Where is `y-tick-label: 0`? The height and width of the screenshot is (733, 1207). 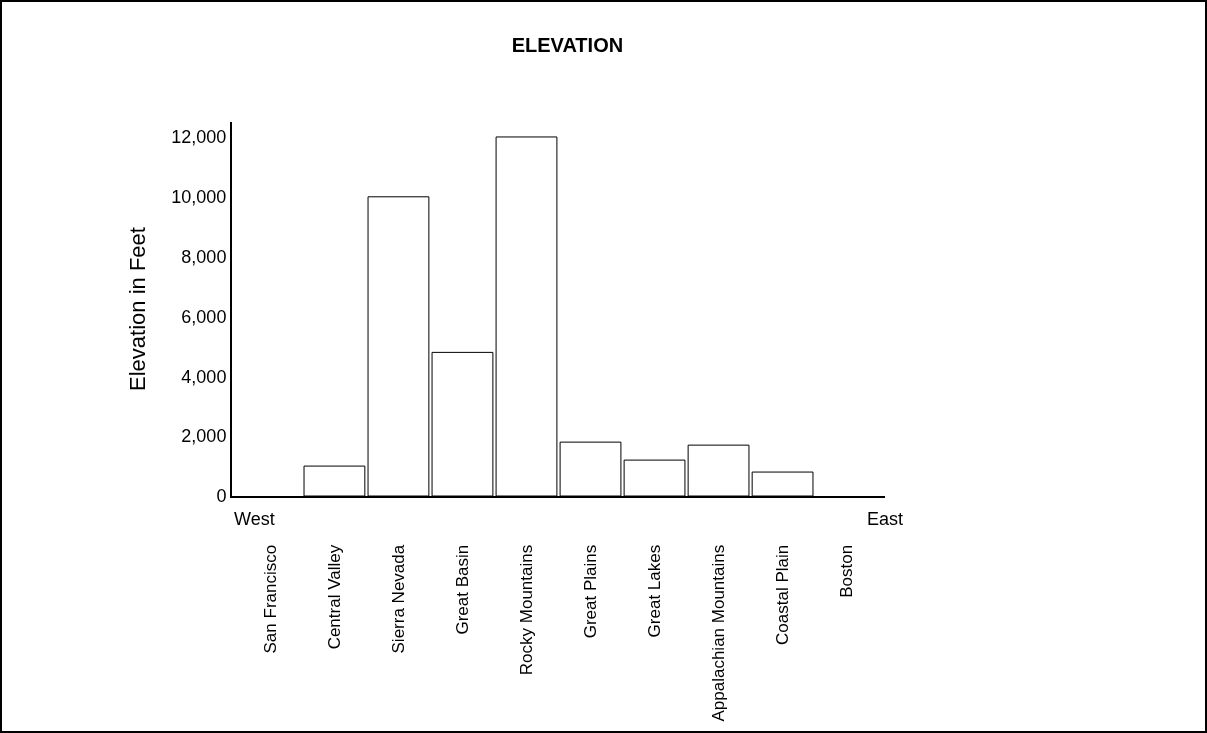
y-tick-label: 0 is located at coordinates (221, 496).